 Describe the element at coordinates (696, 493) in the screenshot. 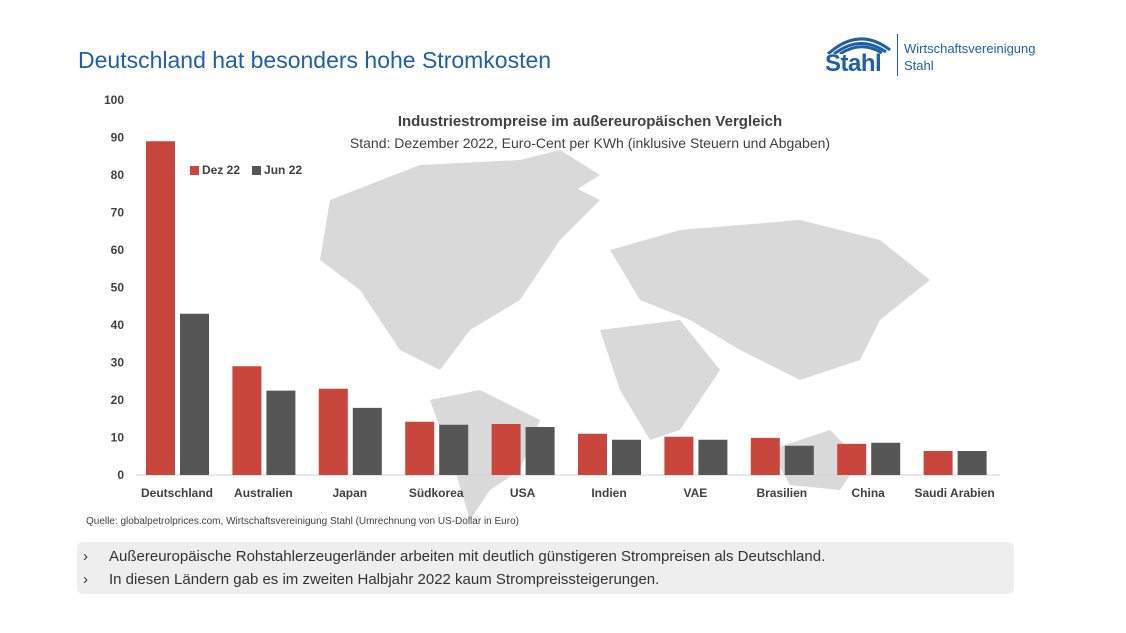

I see `x-tick-label: VAE` at that location.